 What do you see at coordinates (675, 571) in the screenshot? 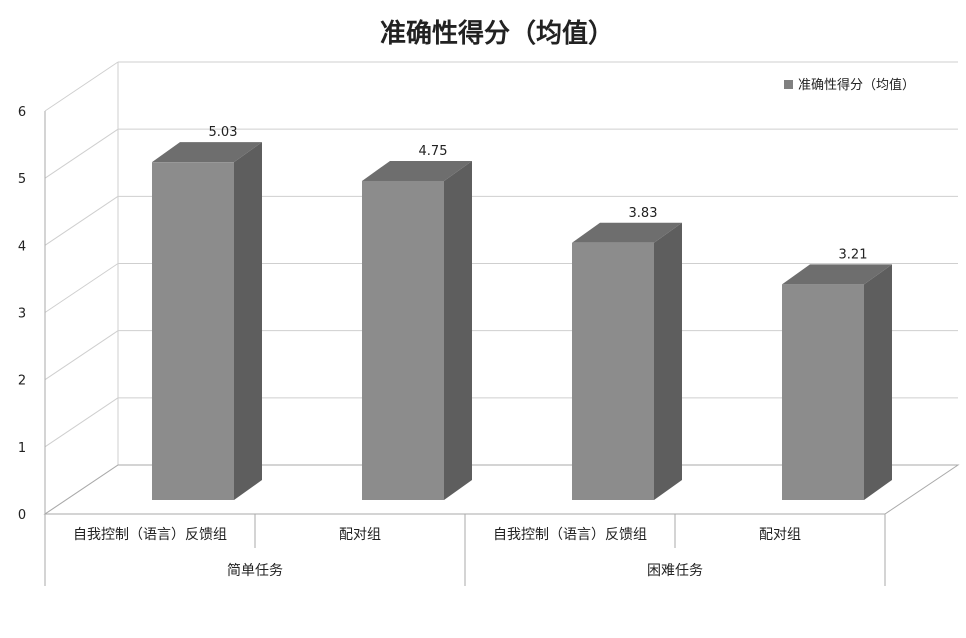
I see `group-label: 困难任务` at bounding box center [675, 571].